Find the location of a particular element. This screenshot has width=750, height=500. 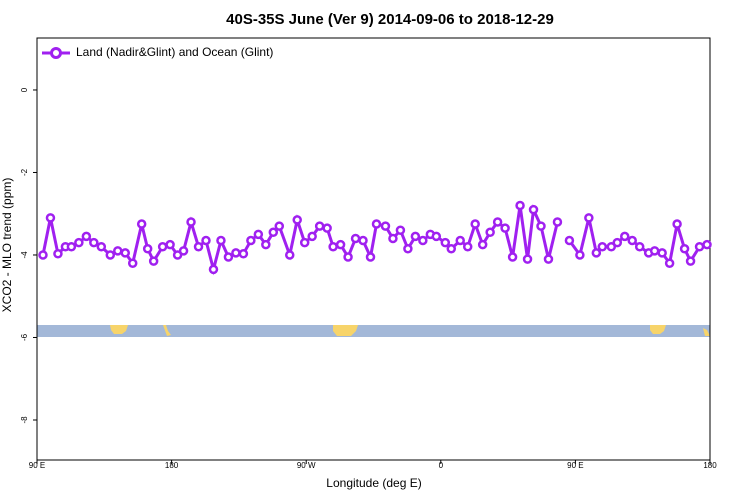

legend-marker is located at coordinates (56, 53).